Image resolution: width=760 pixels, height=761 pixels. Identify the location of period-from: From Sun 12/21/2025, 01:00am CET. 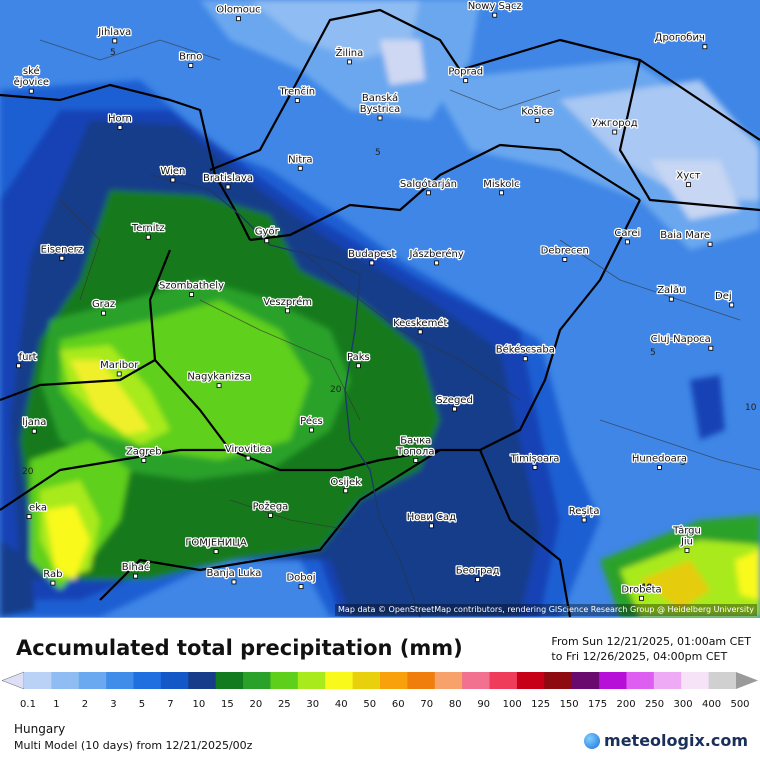
(651, 641).